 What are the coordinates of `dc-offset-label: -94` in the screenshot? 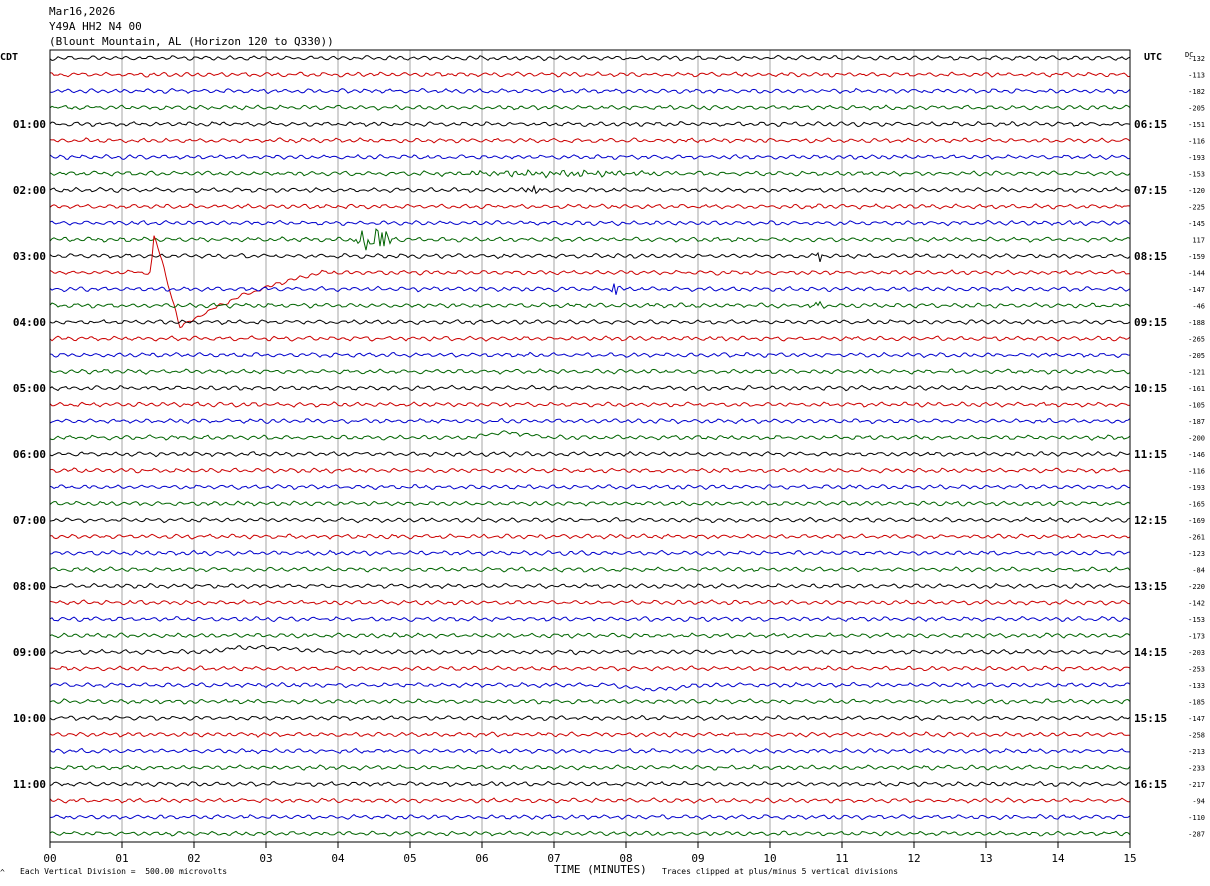 It's located at (1198, 802).